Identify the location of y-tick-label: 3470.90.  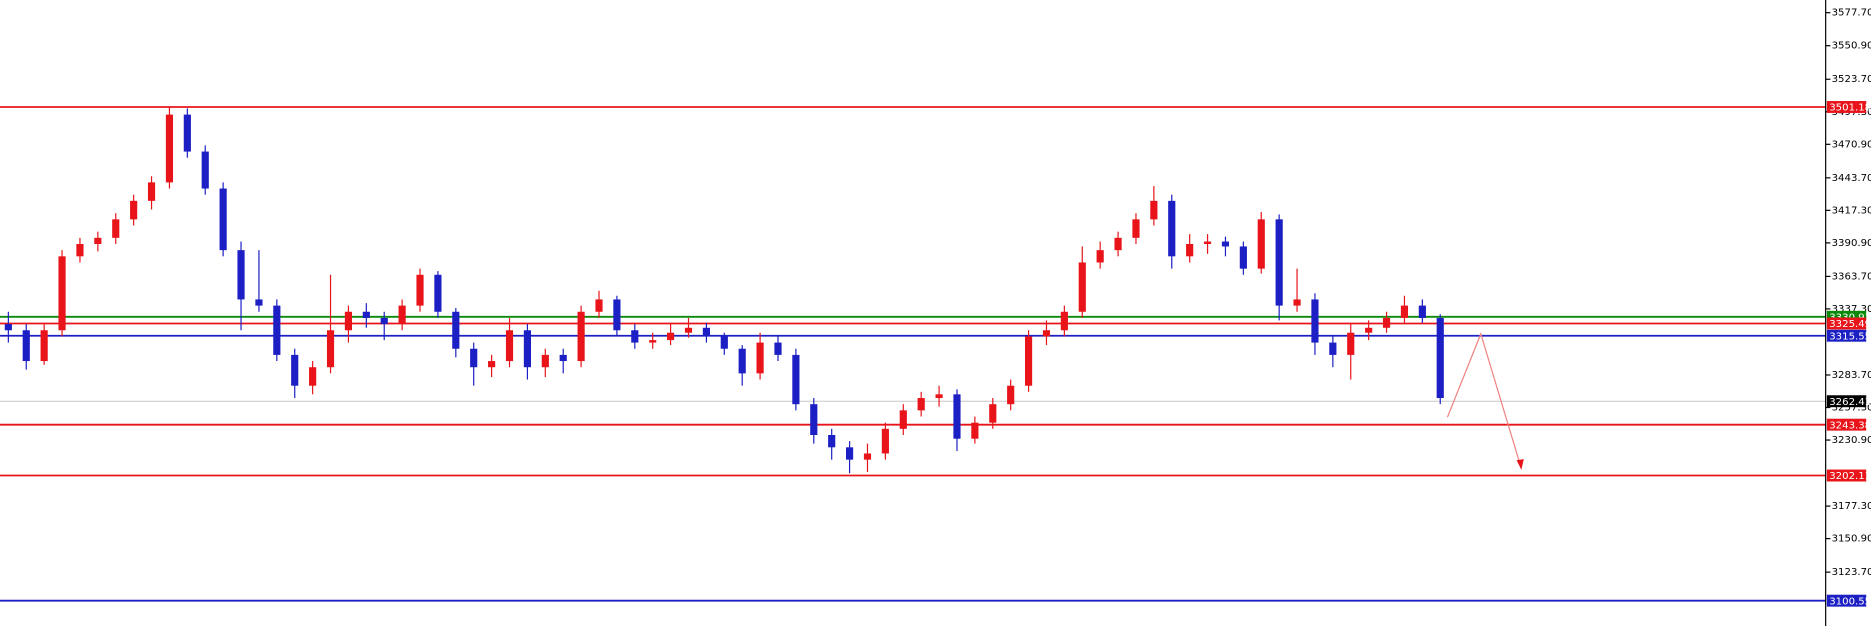
(1851, 144).